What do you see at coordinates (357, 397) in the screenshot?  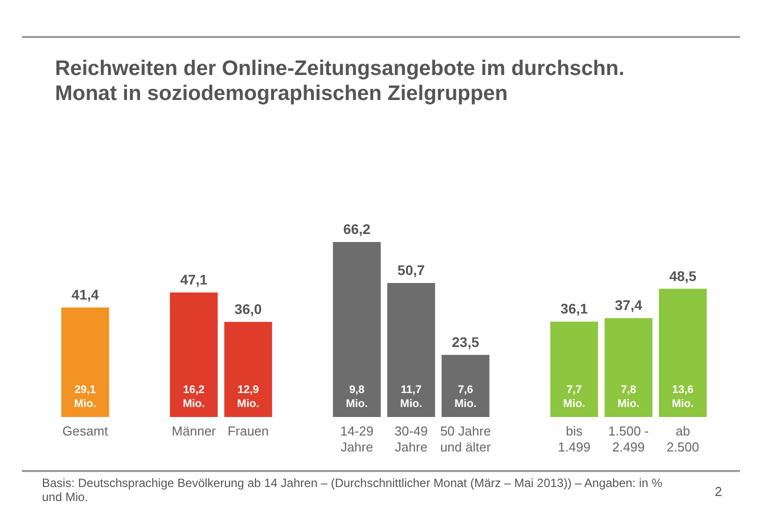 I see `annotation: 9,8 Mio.` at bounding box center [357, 397].